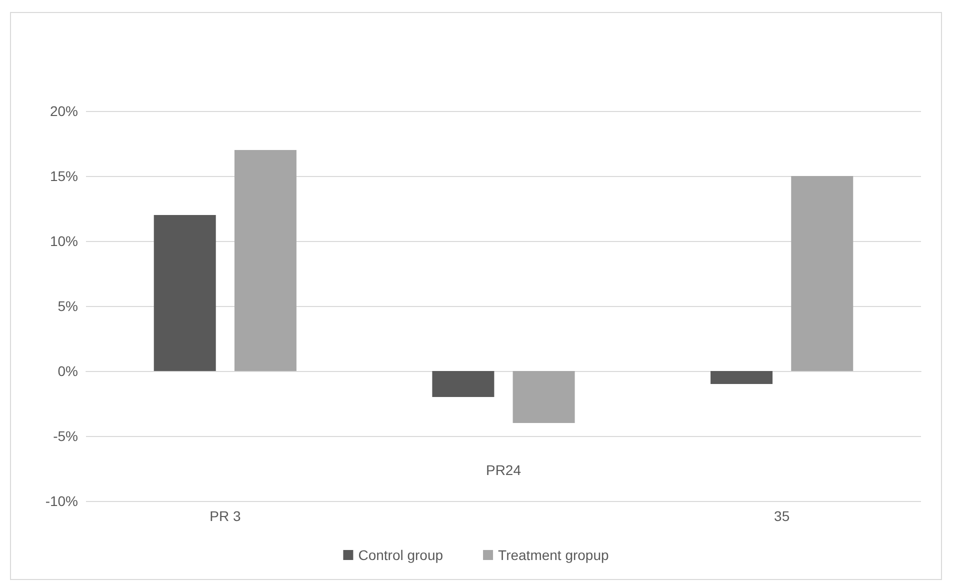 The image size is (957, 584). What do you see at coordinates (68, 306) in the screenshot?
I see `y-tick-label: 5%` at bounding box center [68, 306].